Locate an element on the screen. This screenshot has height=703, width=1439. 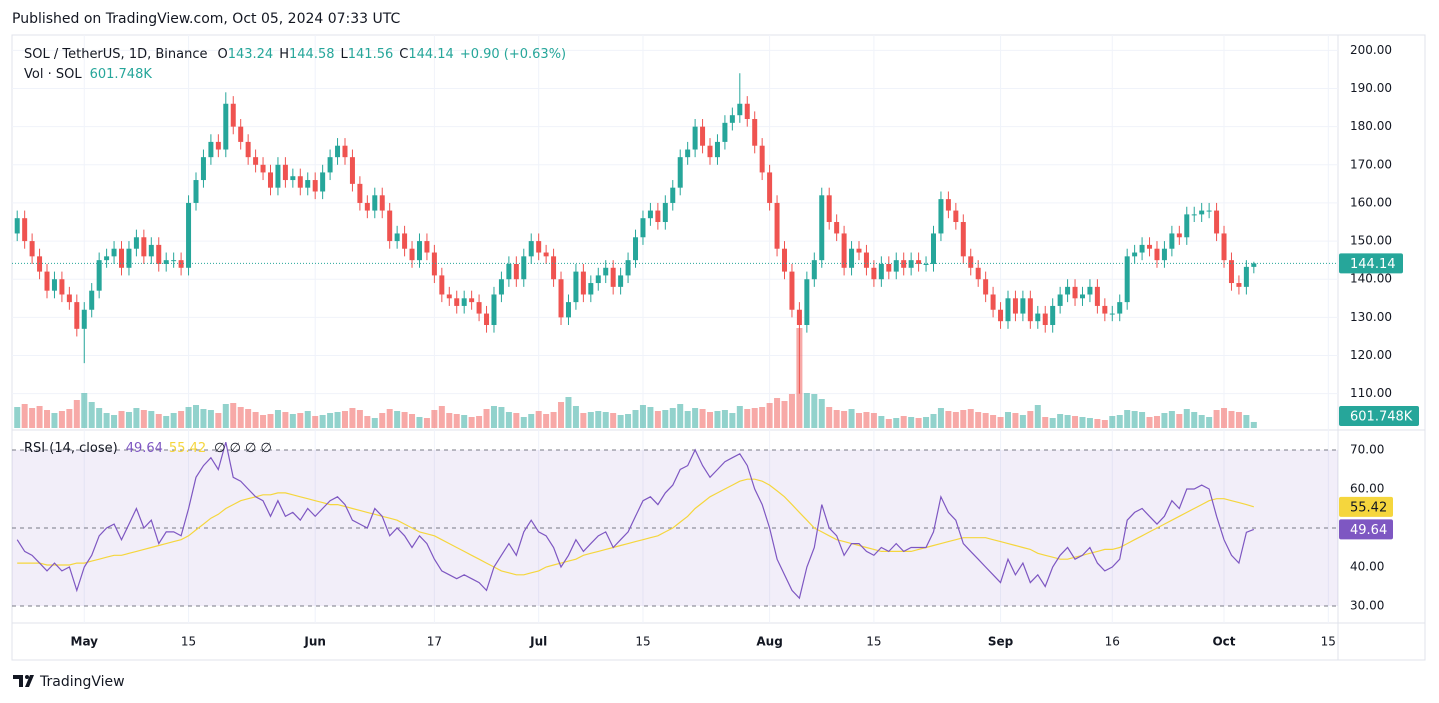
x-tick-label: May is located at coordinates (85, 642).